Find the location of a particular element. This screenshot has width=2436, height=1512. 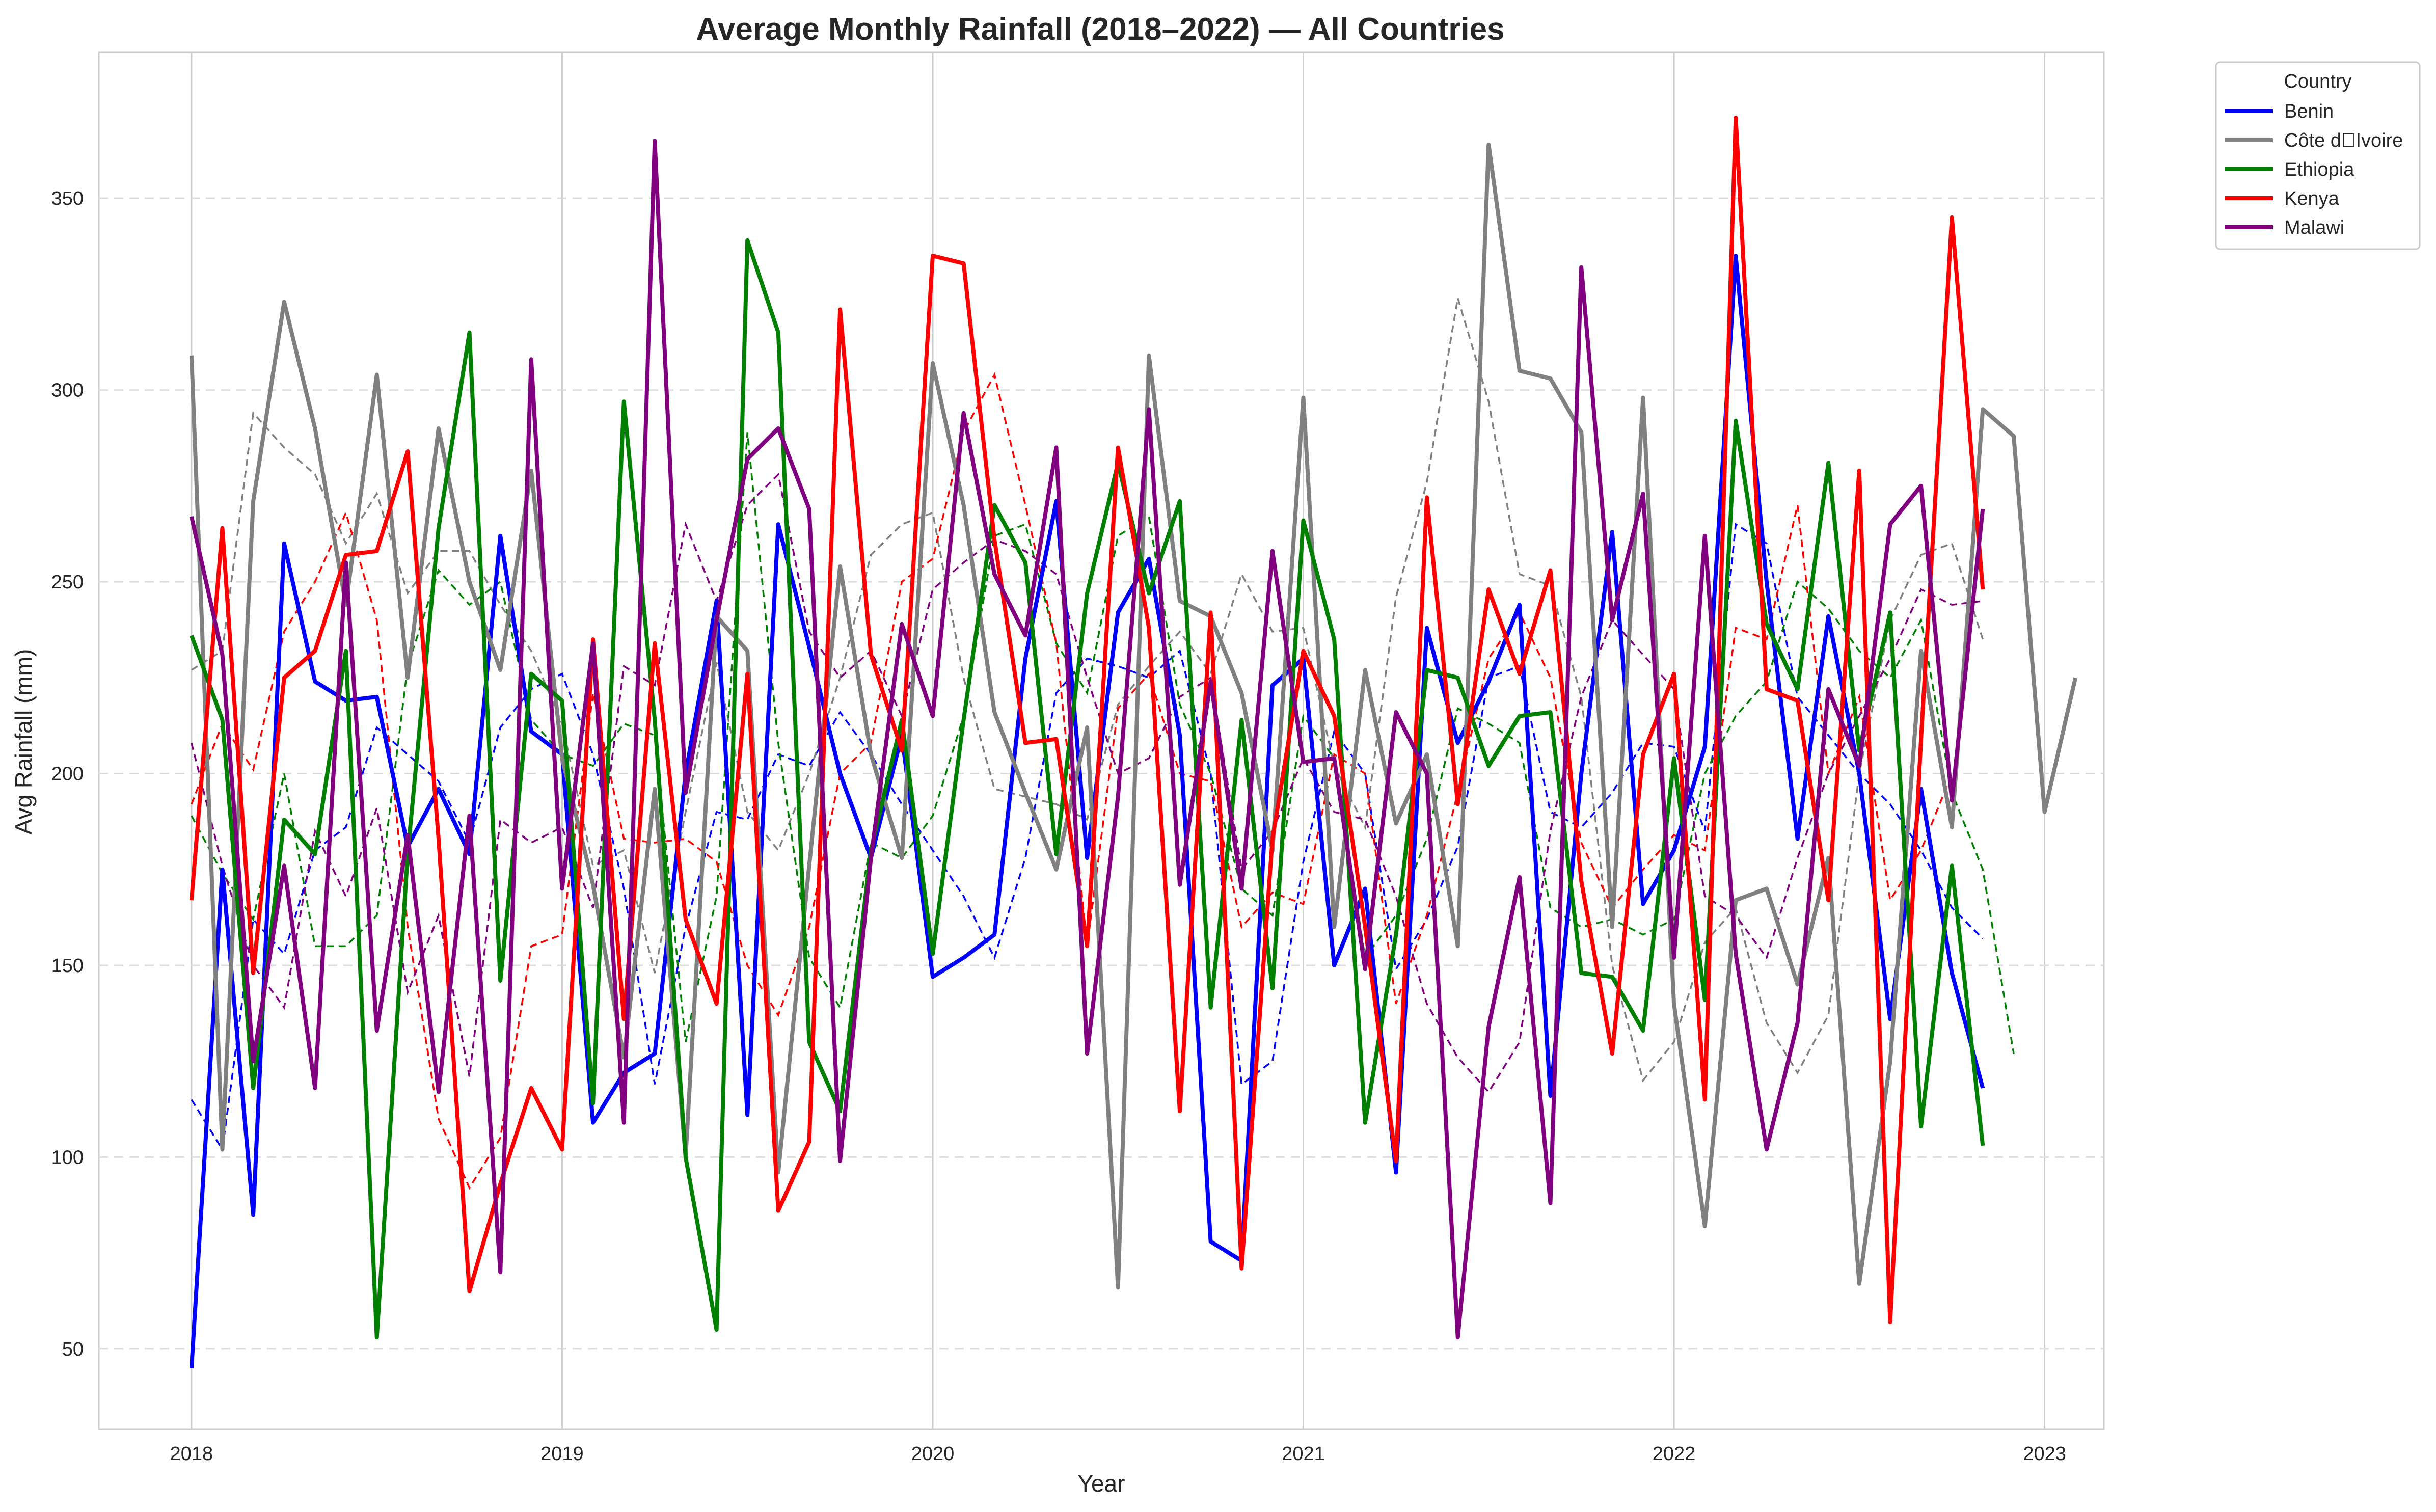

legend-label: Côte d Ivoire is located at coordinates (2343, 140).